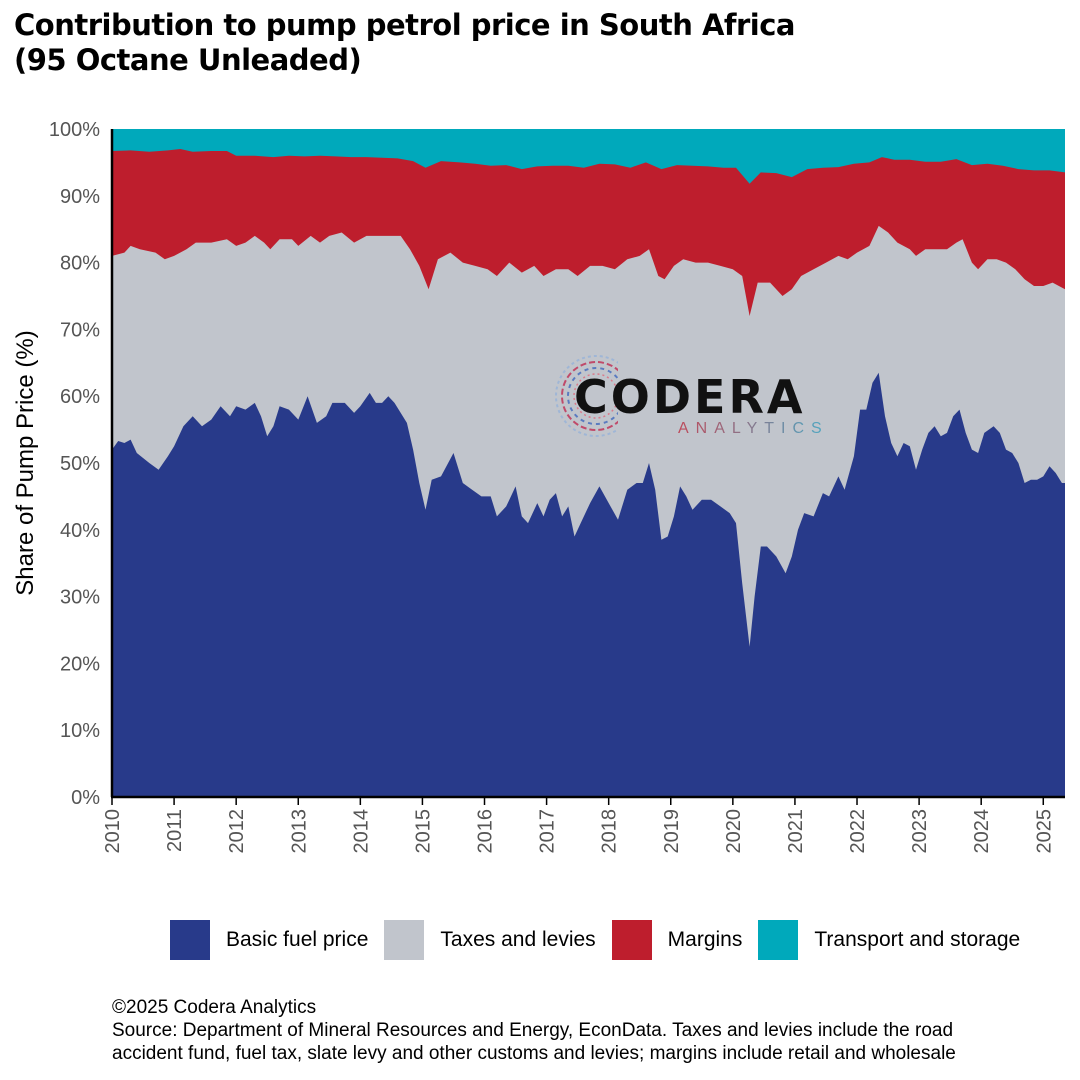 The width and height of the screenshot is (1080, 1080). Describe the element at coordinates (80, 464) in the screenshot. I see `y-tick-label: 50%` at that location.